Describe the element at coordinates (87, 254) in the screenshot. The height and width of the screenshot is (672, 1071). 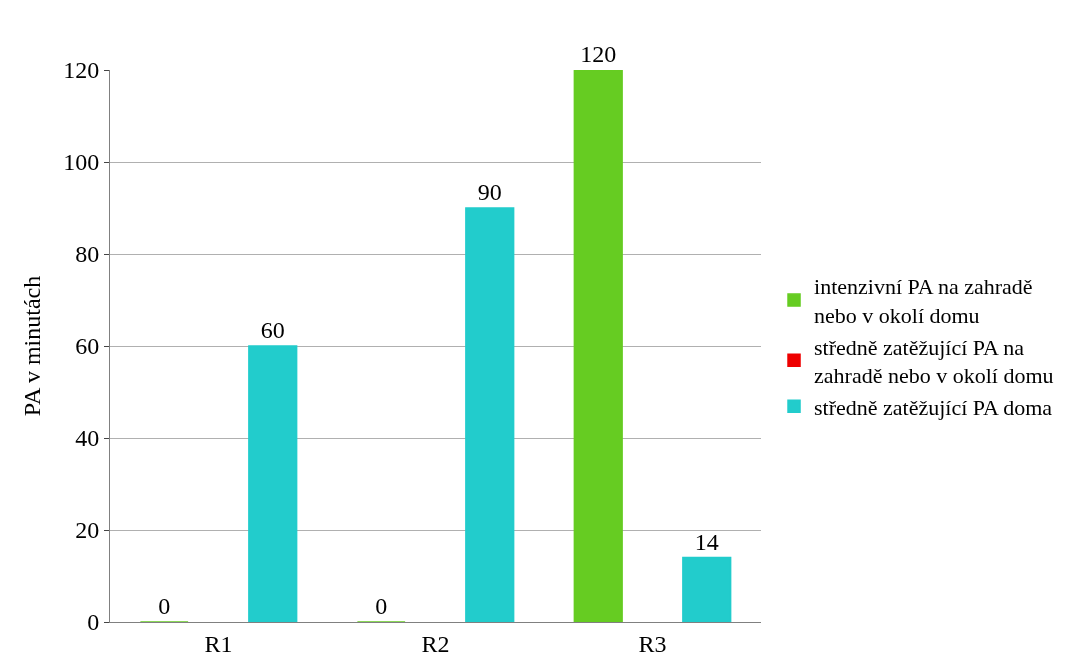
I see `y-tick-label: 80` at that location.